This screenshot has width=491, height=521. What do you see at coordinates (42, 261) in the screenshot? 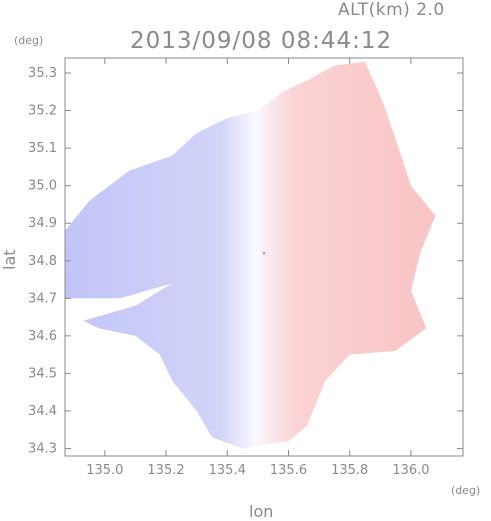
I see `y-tick-label: 34.8` at bounding box center [42, 261].